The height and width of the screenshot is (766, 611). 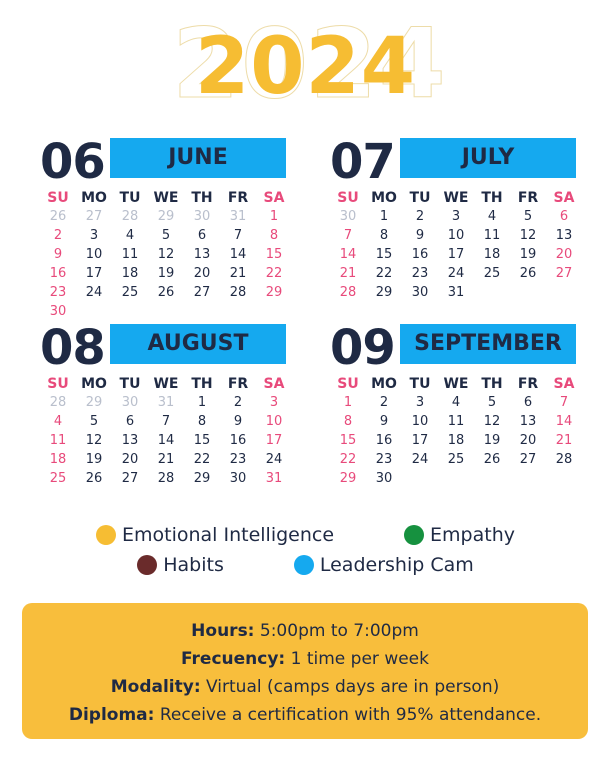 What do you see at coordinates (193, 565) in the screenshot?
I see `legend-label: Habits` at bounding box center [193, 565].